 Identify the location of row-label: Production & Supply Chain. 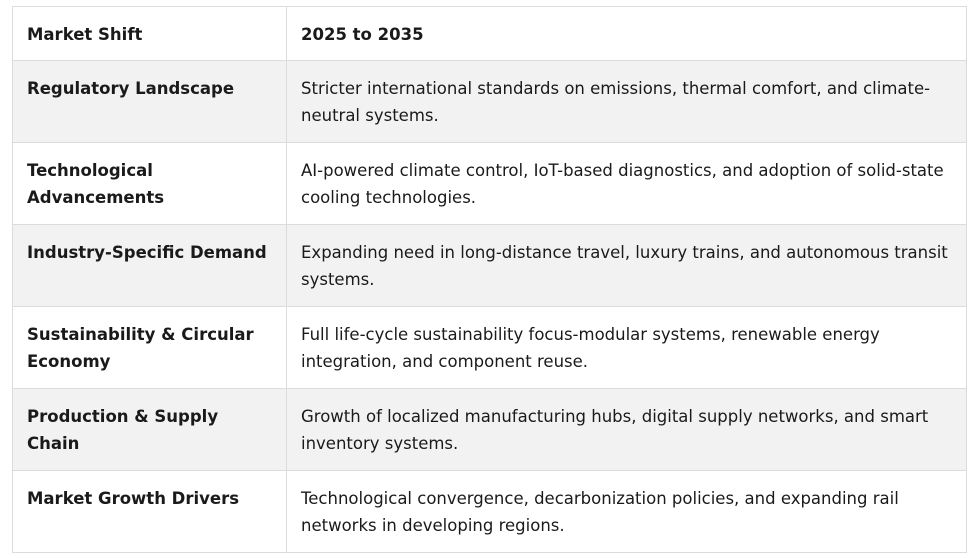
(149, 429).